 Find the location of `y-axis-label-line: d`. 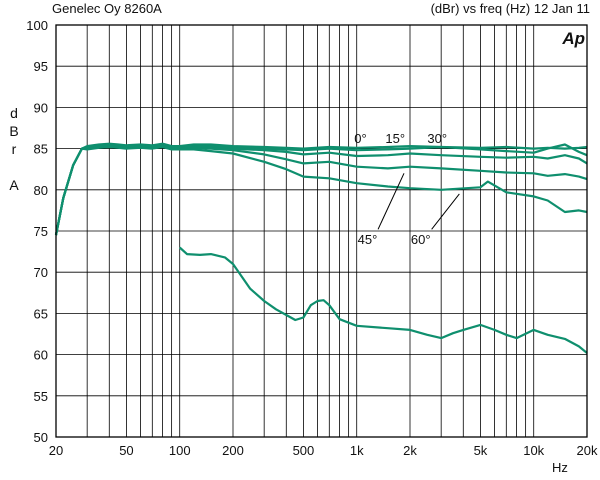

y-axis-label-line: d is located at coordinates (14, 113).